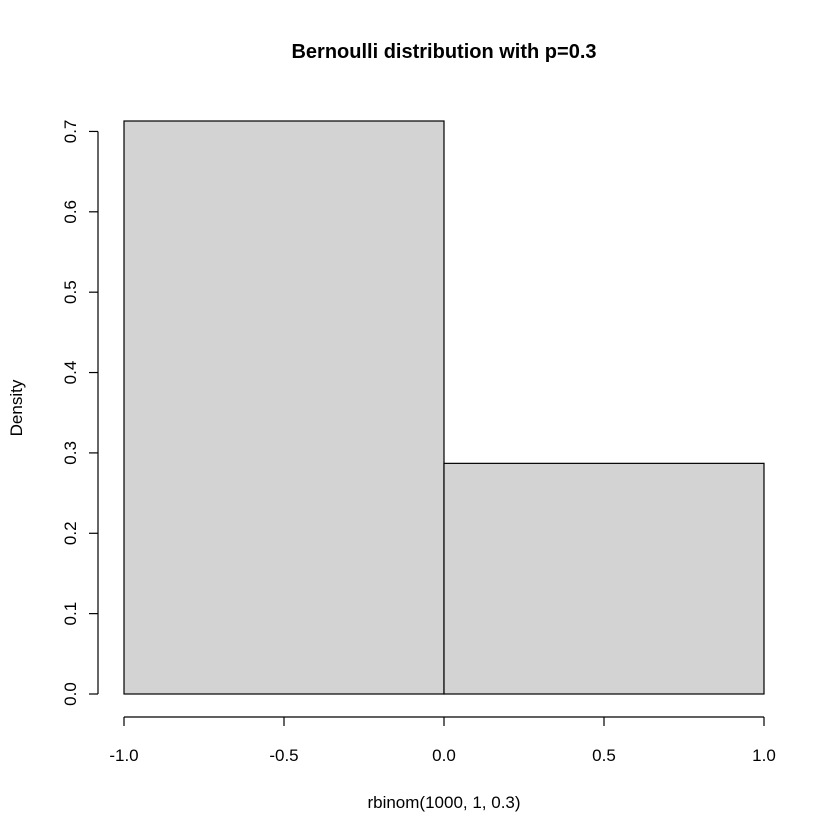  Describe the element at coordinates (443, 802) in the screenshot. I see `x-axis-label: rbinom(1000, 1, 0.3)` at that location.